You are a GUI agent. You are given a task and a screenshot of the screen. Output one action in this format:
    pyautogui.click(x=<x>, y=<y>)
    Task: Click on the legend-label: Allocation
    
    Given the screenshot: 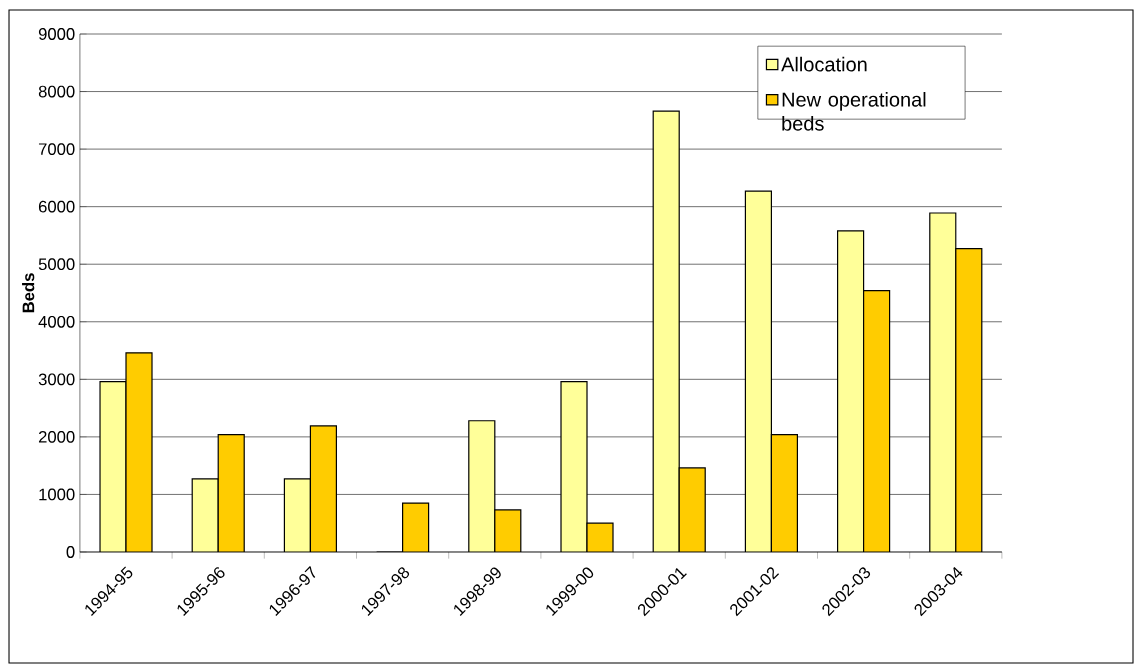 What is the action you would take?
    pyautogui.click(x=824, y=64)
    